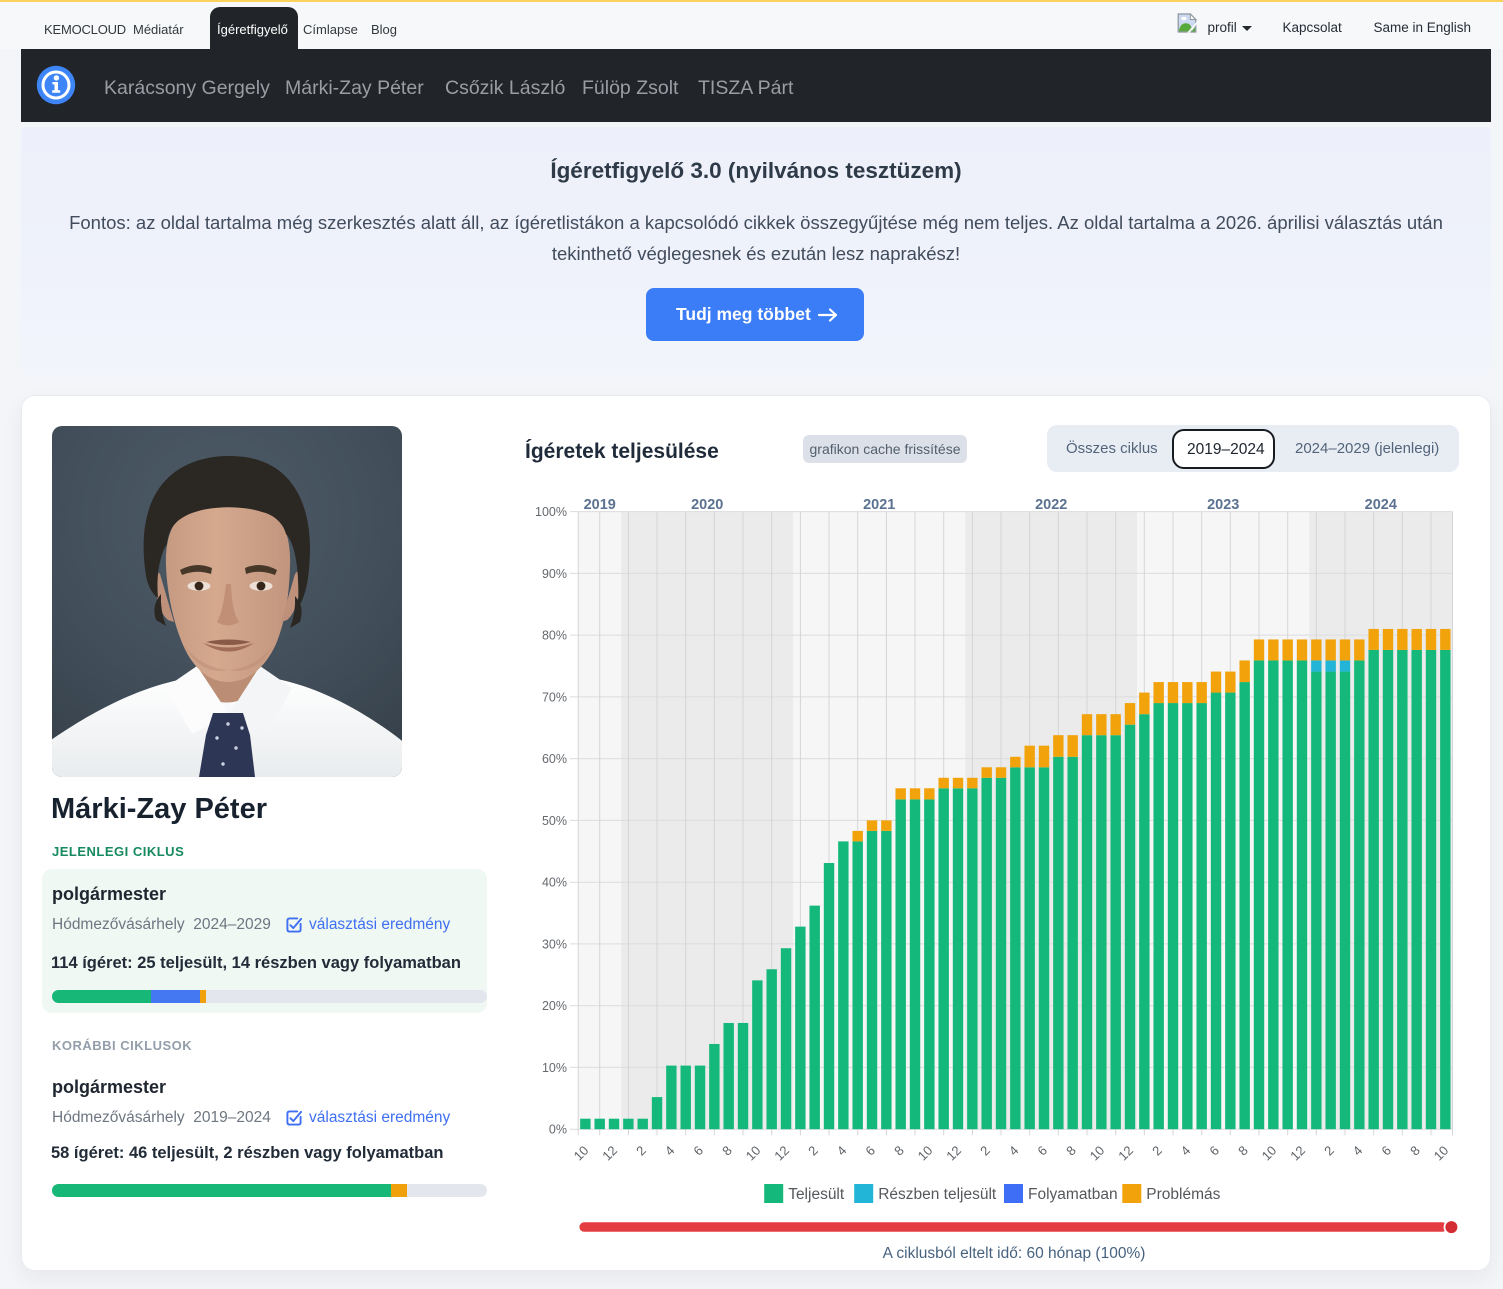 Image resolution: width=1503 pixels, height=1289 pixels. What do you see at coordinates (554, 1068) in the screenshot?
I see `svg-text: 10%` at bounding box center [554, 1068].